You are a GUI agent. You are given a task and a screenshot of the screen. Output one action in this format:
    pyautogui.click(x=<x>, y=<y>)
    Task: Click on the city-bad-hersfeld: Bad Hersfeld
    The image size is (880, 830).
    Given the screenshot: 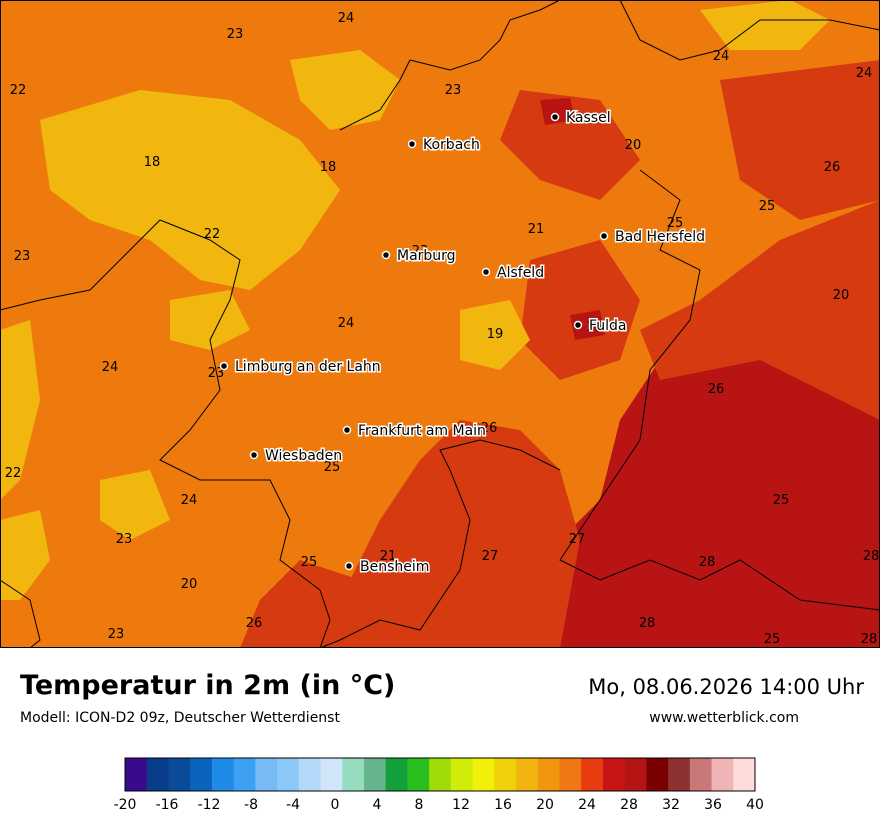 What is the action you would take?
    pyautogui.click(x=653, y=237)
    